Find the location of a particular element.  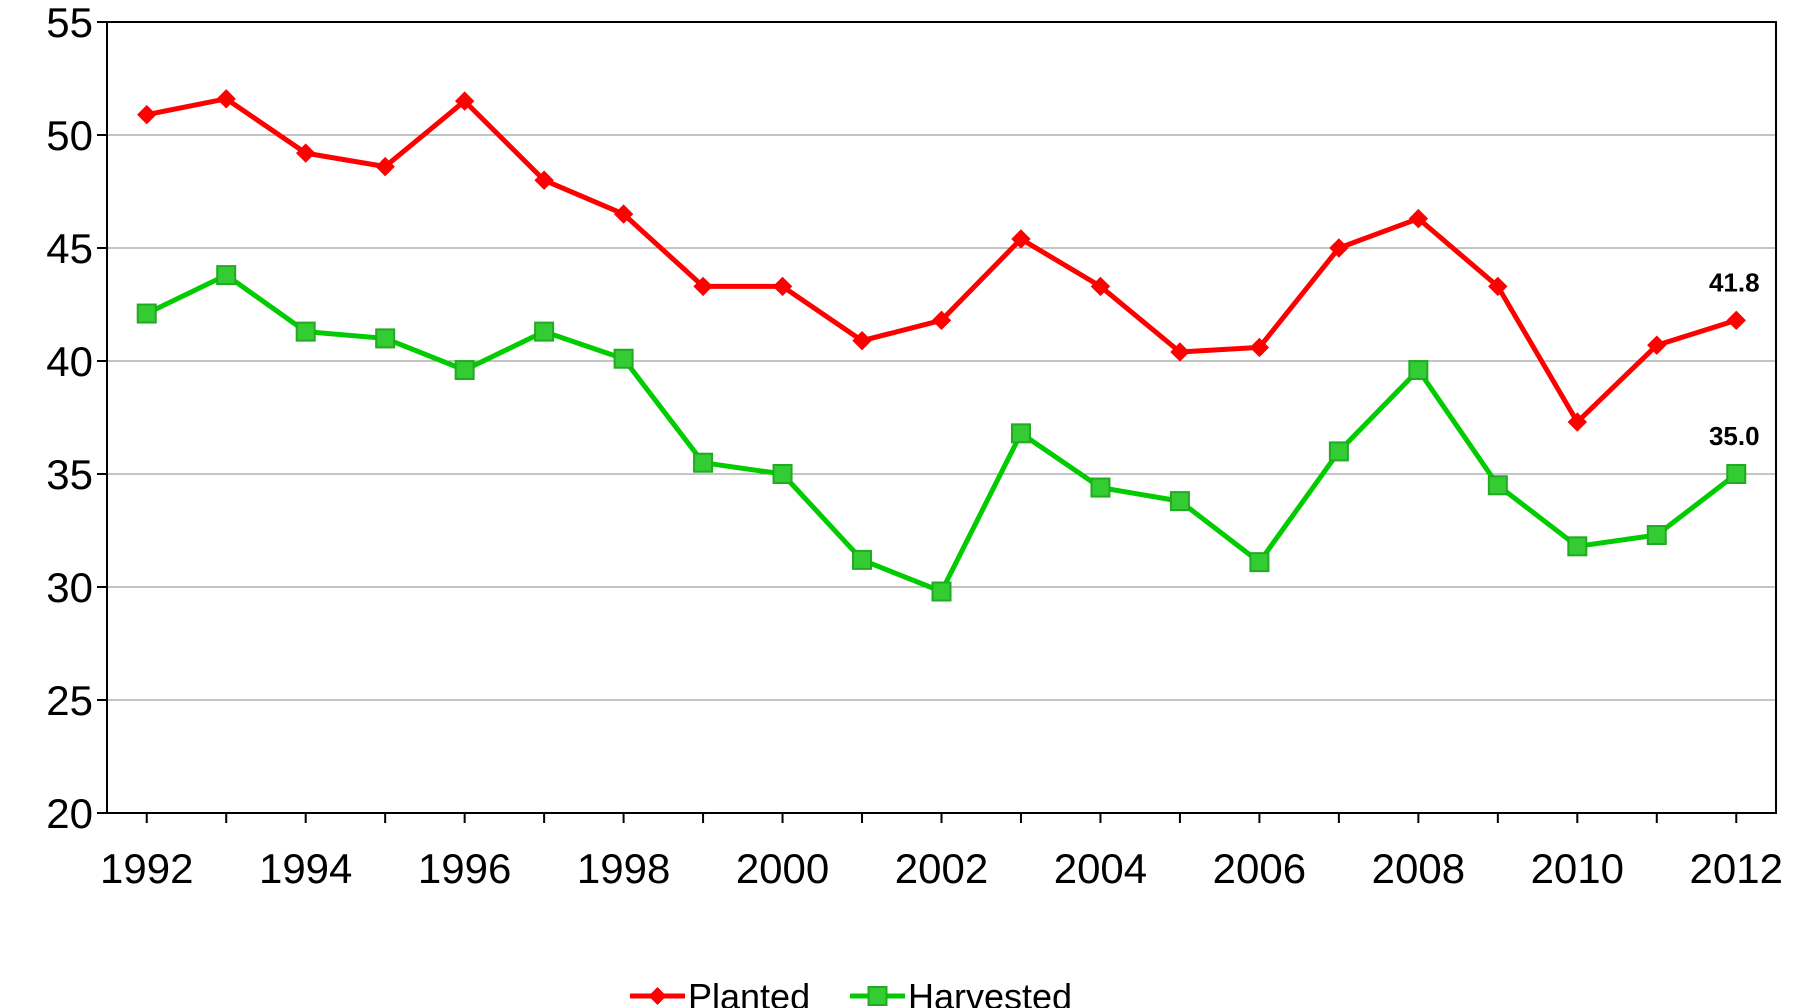

x-tick-label: 2008 is located at coordinates (1418, 868).